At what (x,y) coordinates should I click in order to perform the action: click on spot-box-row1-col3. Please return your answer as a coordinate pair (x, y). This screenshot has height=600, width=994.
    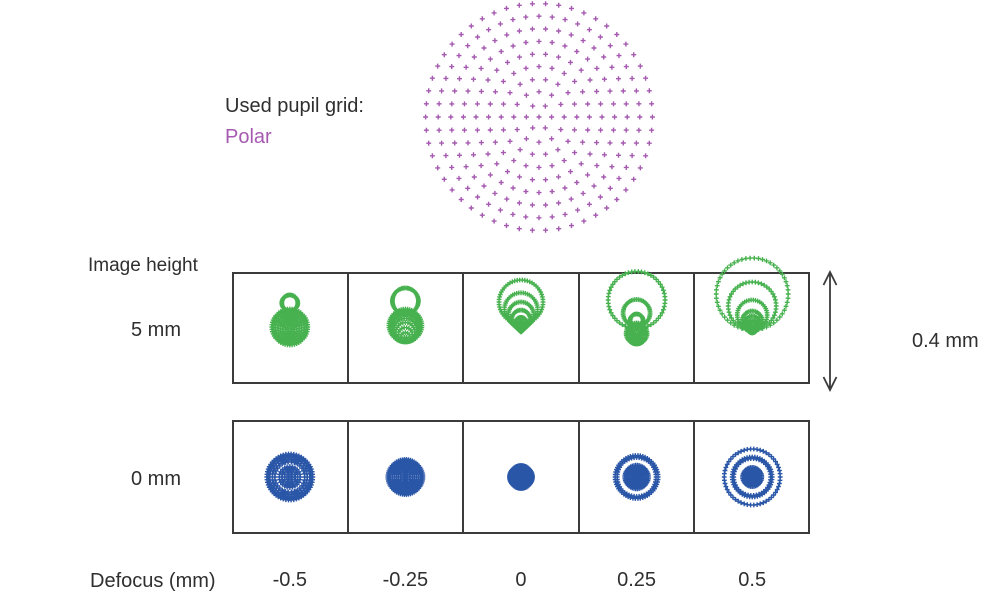
    Looking at the image, I should click on (522, 328).